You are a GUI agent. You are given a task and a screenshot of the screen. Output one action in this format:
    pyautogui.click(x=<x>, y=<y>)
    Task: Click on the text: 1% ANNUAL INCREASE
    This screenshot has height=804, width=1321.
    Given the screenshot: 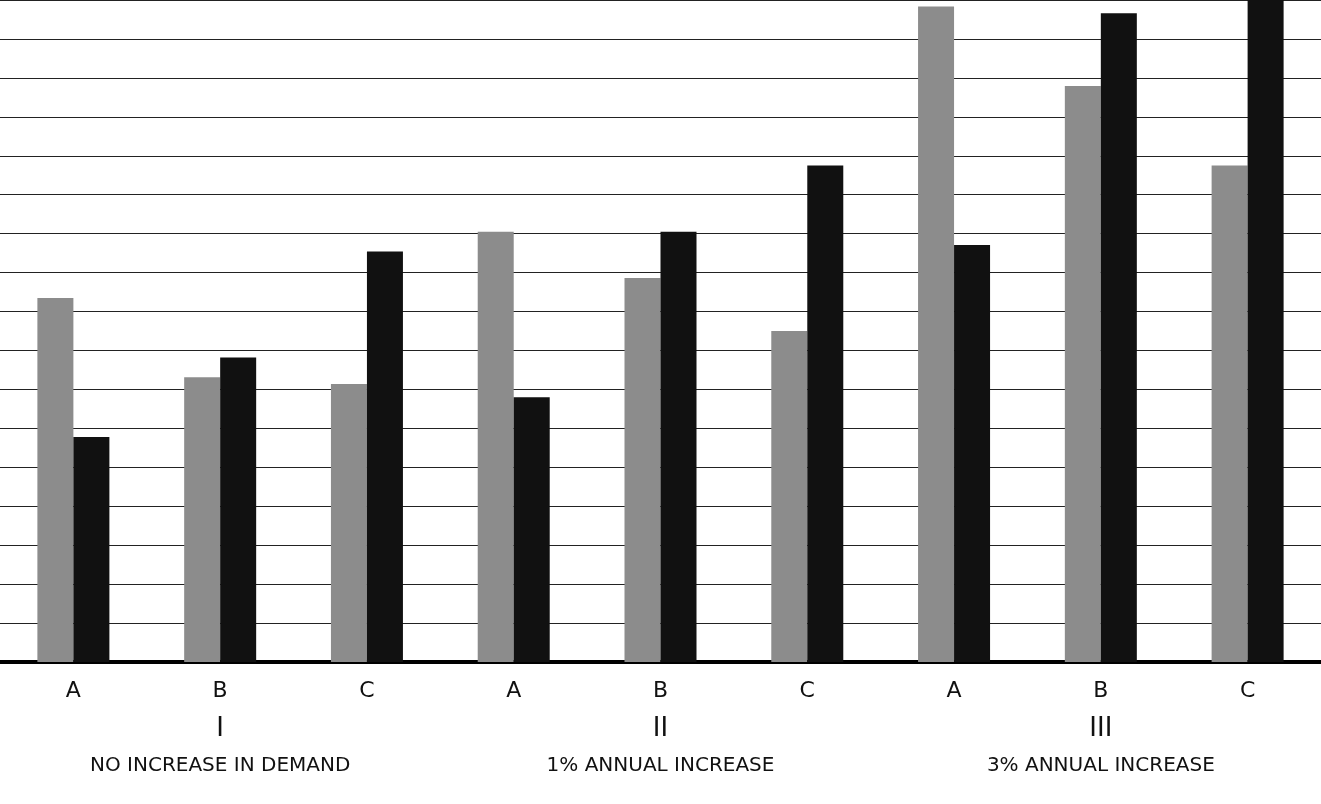 What is the action you would take?
    pyautogui.click(x=660, y=764)
    